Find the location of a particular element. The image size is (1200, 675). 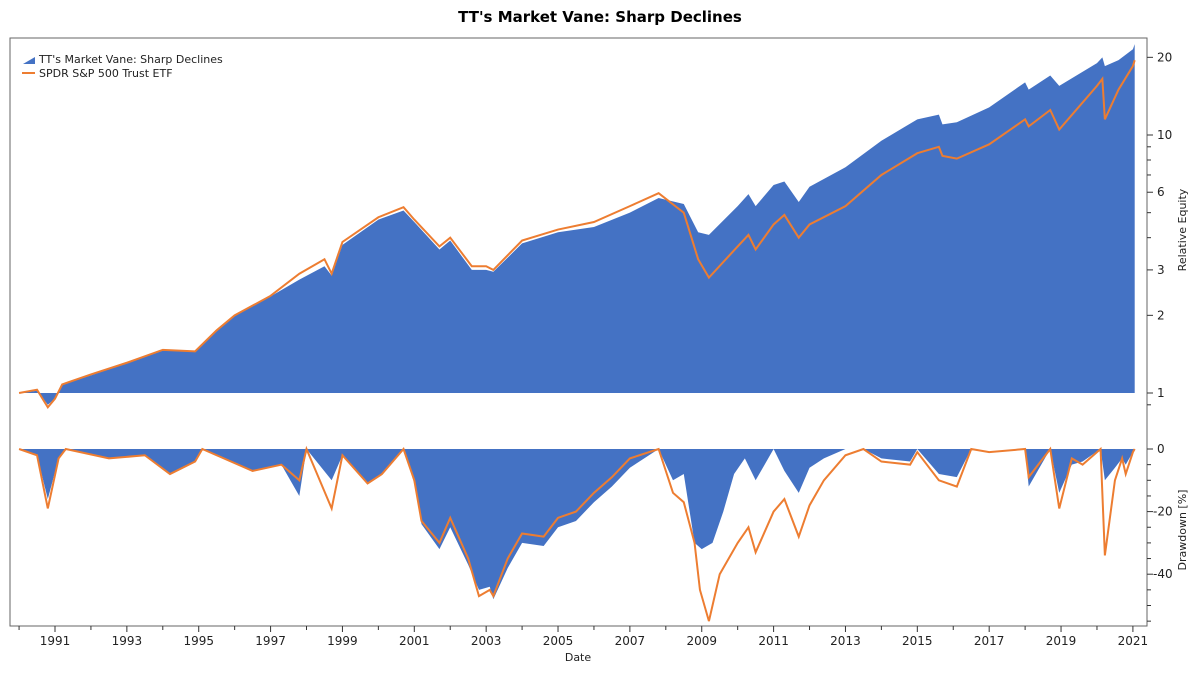

x-tick-label: 2003 is located at coordinates (486, 641).